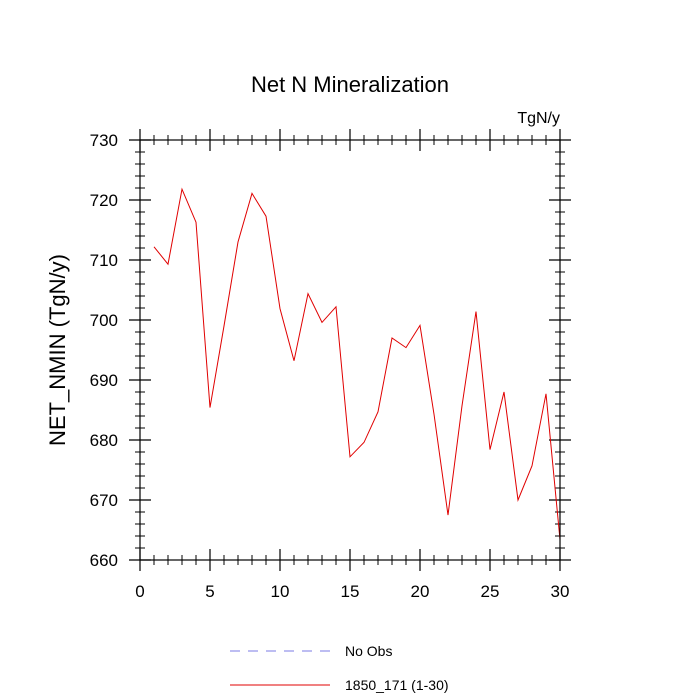 This screenshot has height=700, width=700. Describe the element at coordinates (490, 591) in the screenshot. I see `x-tick-label: 25` at that location.